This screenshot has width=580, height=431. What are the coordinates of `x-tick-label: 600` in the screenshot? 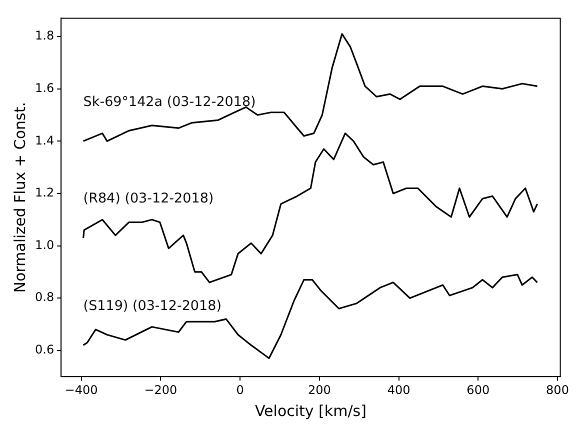 It's located at (478, 389).